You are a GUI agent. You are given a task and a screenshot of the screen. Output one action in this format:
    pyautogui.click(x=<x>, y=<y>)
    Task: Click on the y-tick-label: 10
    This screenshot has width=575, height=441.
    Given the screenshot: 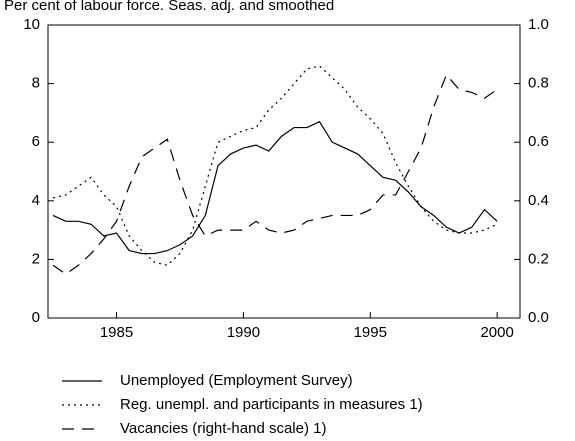 What is the action you would take?
    pyautogui.click(x=31, y=24)
    